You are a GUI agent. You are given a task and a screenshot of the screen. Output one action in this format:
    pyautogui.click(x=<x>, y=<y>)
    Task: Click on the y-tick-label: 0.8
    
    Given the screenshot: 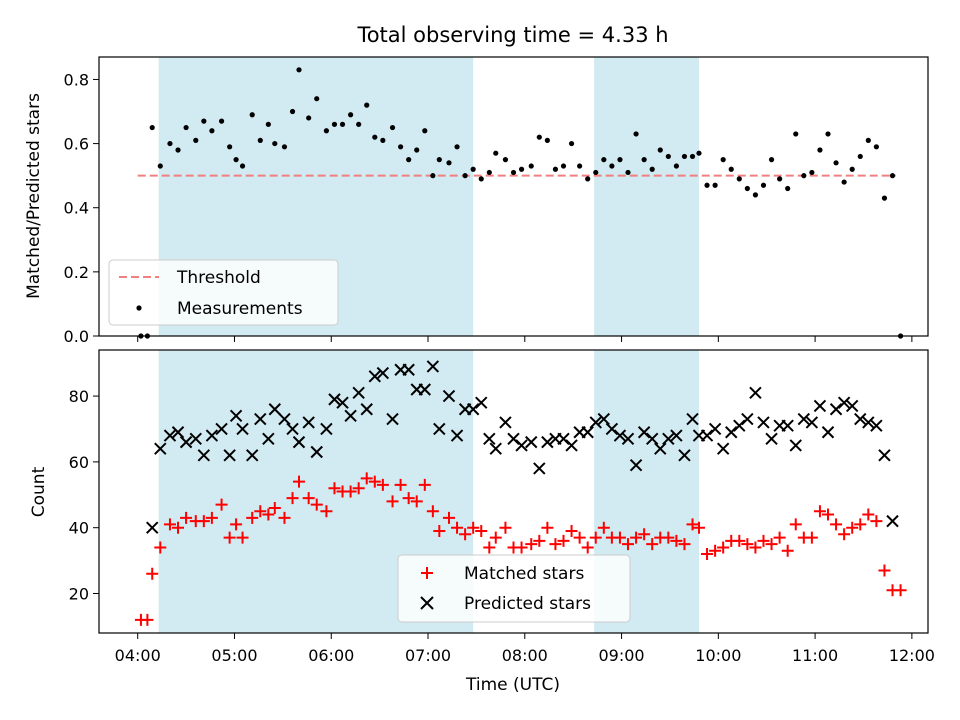 What is the action you would take?
    pyautogui.click(x=76, y=79)
    